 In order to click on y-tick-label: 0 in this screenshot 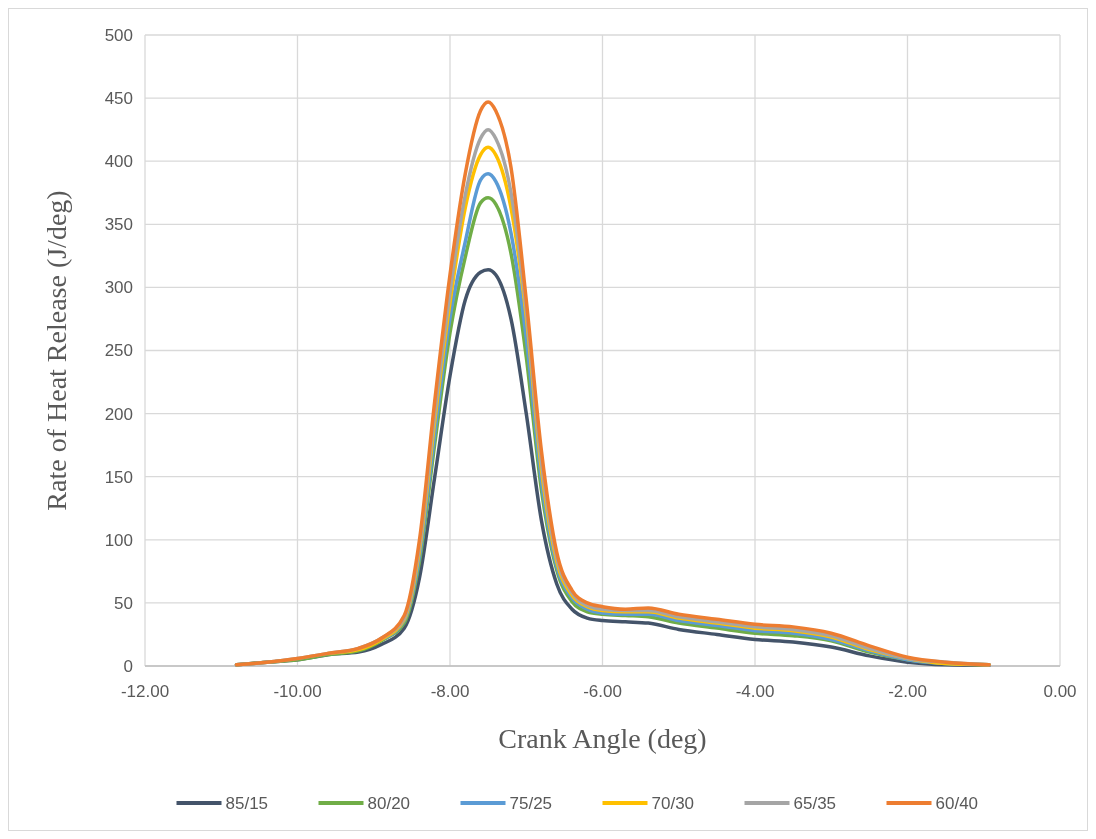, I will do `click(128, 666)`.